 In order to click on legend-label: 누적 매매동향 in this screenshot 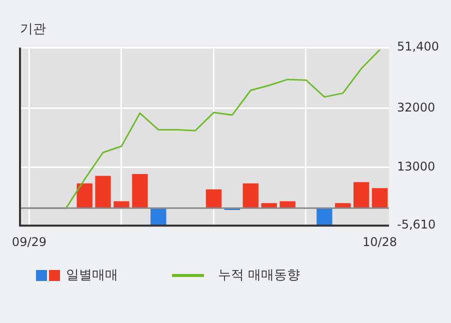, I will do `click(259, 275)`.